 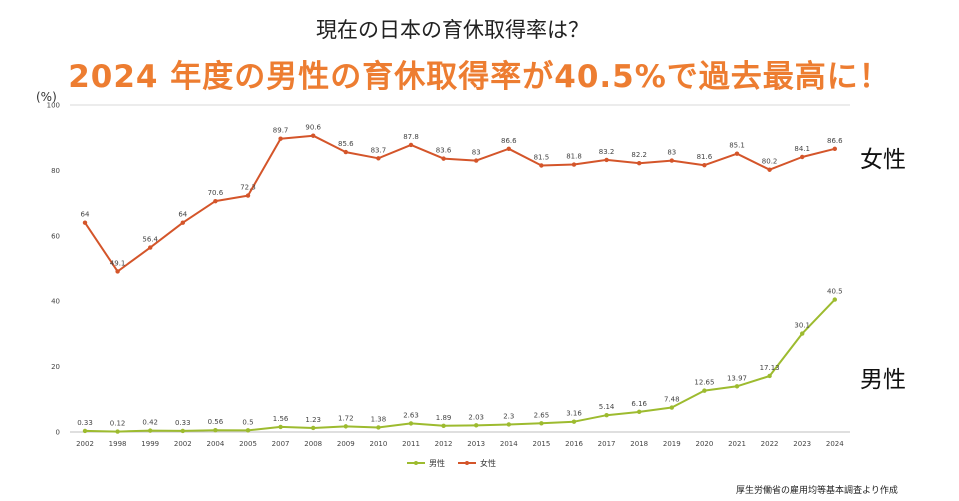 What do you see at coordinates (508, 416) in the screenshot?
I see `male-data-label: 2.3` at bounding box center [508, 416].